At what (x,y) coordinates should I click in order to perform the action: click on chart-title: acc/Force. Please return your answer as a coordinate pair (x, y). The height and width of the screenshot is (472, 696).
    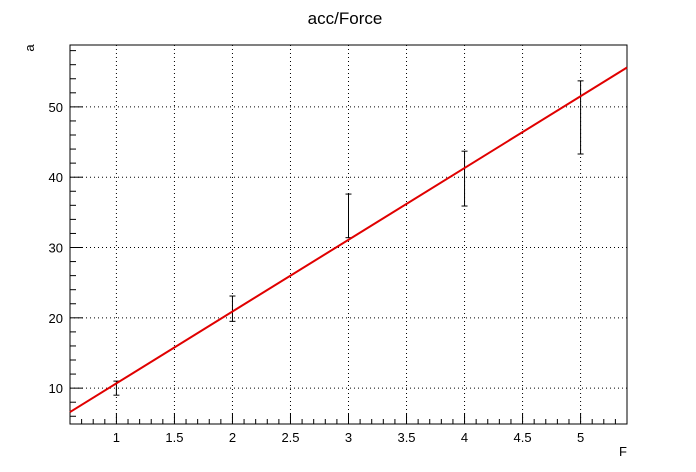
    Looking at the image, I should click on (345, 18).